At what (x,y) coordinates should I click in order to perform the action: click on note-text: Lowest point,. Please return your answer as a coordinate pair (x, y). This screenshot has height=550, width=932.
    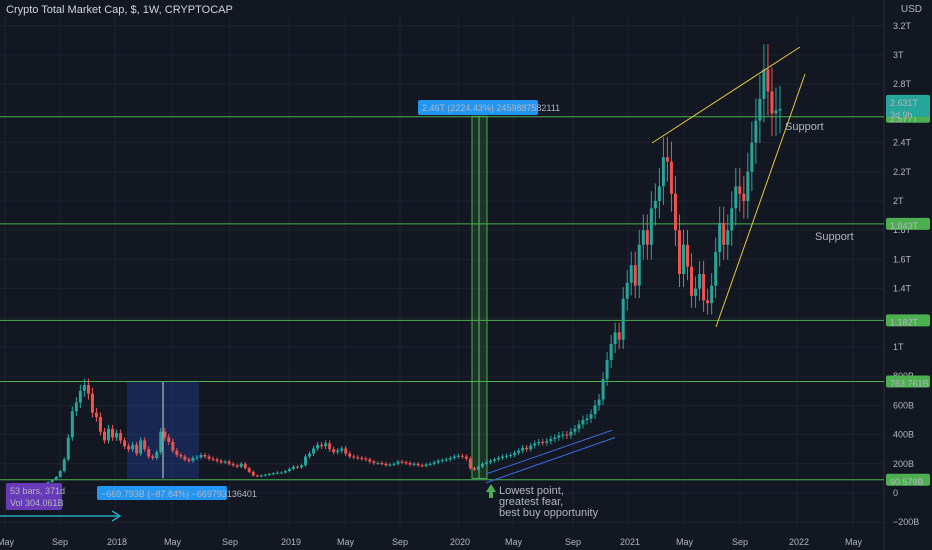
    Looking at the image, I should click on (531, 491).